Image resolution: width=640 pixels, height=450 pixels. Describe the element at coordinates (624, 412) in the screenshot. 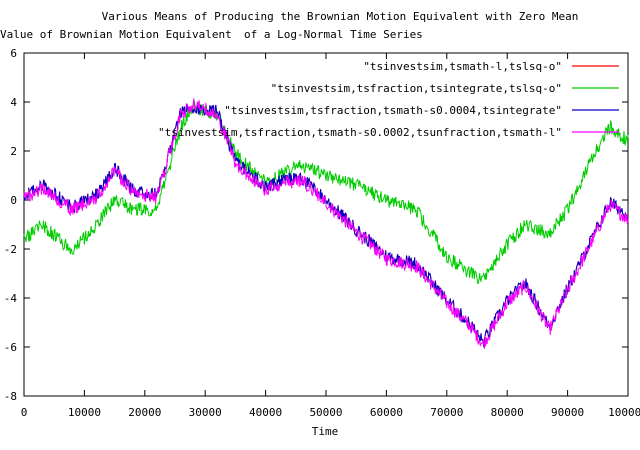

I see `x-tick-label: 100000` at that location.